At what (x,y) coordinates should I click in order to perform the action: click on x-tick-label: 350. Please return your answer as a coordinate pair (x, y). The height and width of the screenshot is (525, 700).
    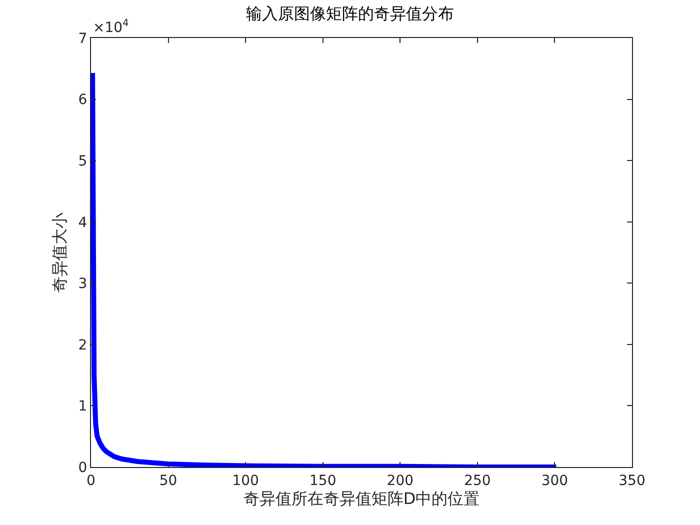
    Looking at the image, I should click on (632, 480).